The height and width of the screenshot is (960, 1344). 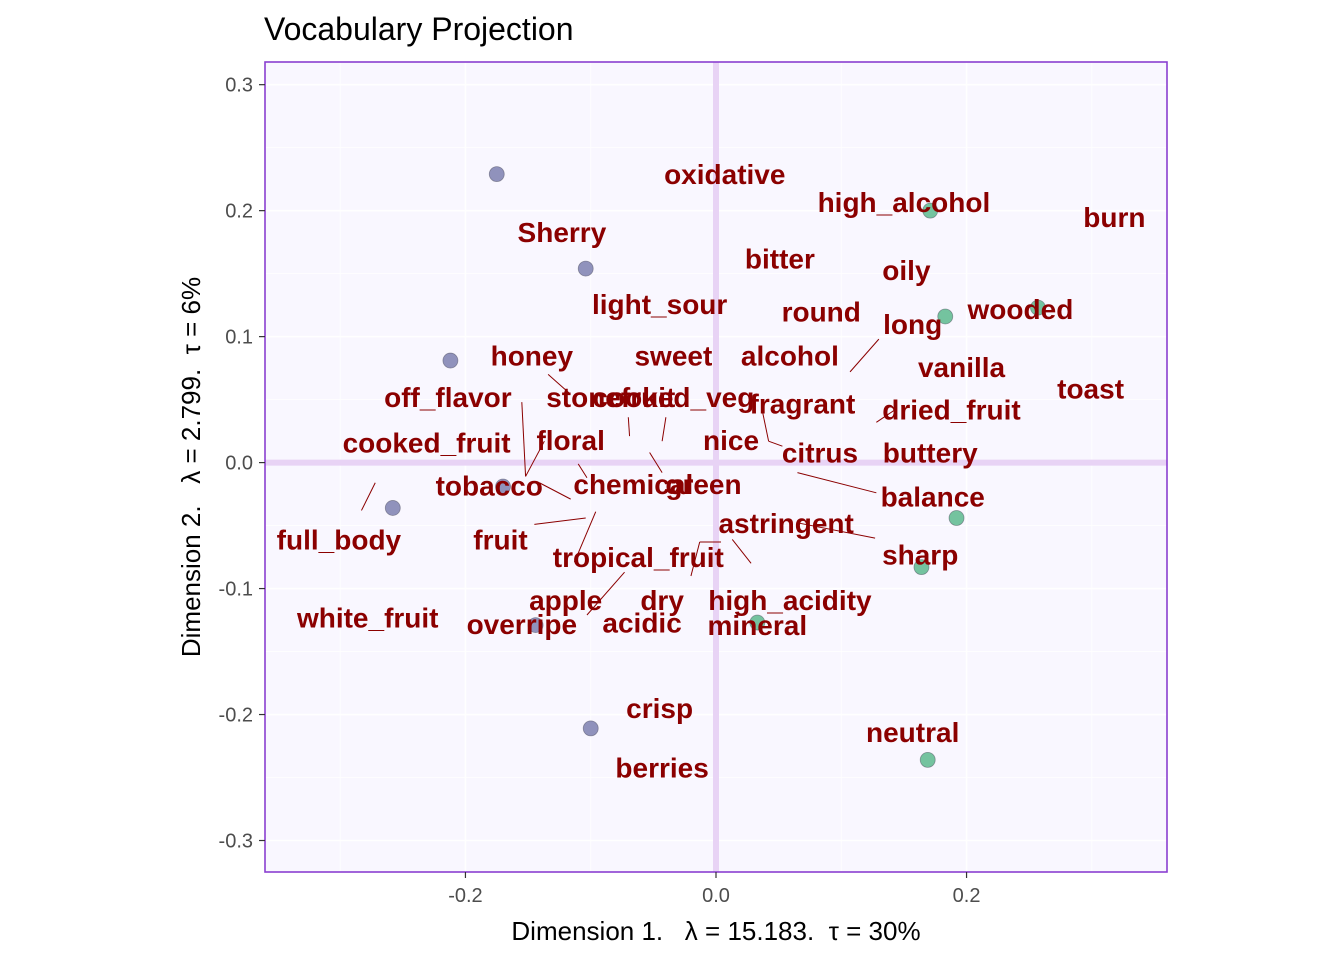 I want to click on x-tick-label: -0.2, so click(x=465, y=896).